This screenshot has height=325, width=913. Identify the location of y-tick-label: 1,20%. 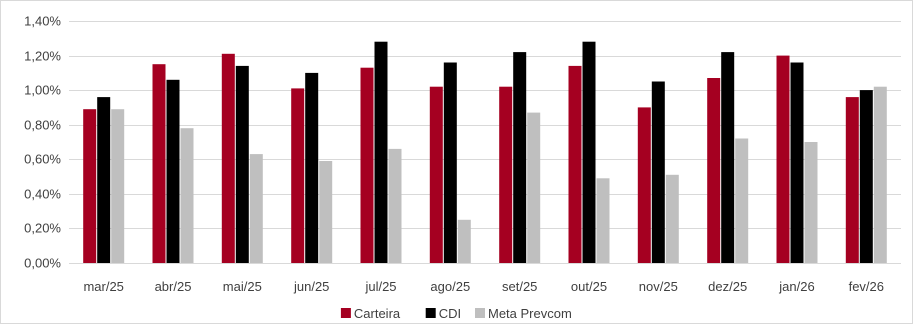
(42, 56).